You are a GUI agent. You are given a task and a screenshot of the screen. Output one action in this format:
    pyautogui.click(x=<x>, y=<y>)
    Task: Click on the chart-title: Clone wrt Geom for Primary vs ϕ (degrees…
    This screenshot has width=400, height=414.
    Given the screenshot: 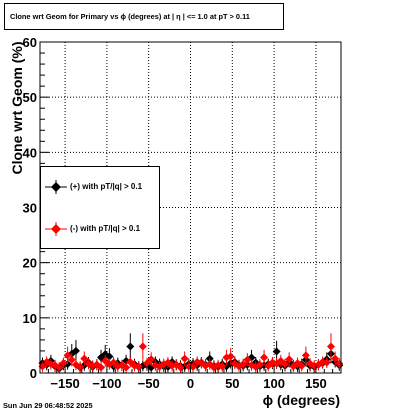 What is the action you would take?
    pyautogui.click(x=144, y=16)
    